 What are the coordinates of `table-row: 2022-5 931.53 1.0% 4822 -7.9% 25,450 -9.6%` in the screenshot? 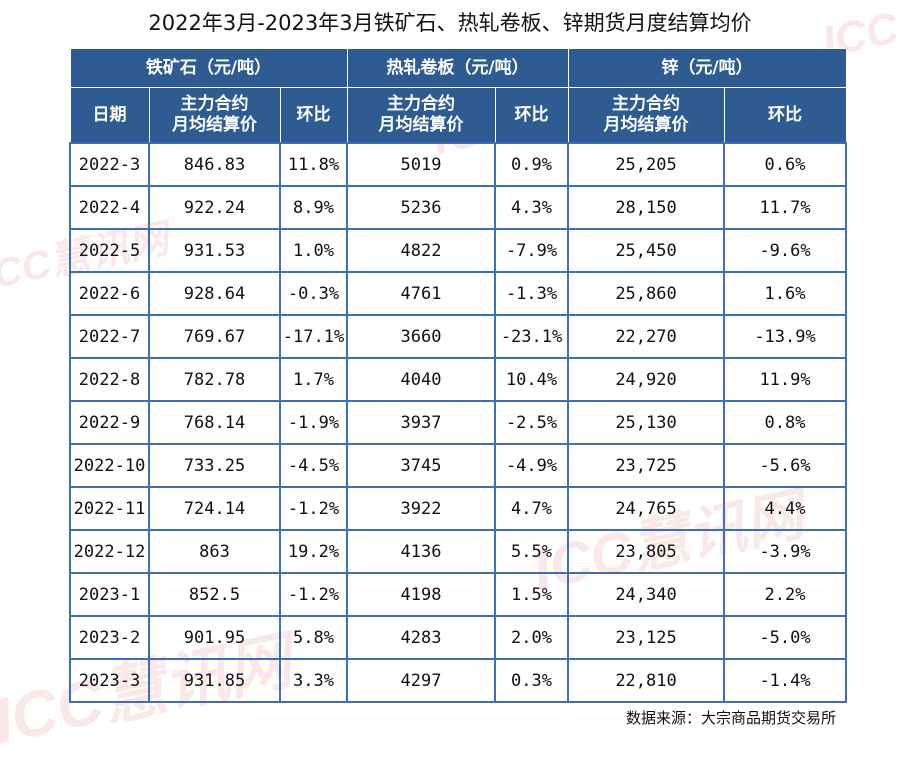 It's located at (458, 250).